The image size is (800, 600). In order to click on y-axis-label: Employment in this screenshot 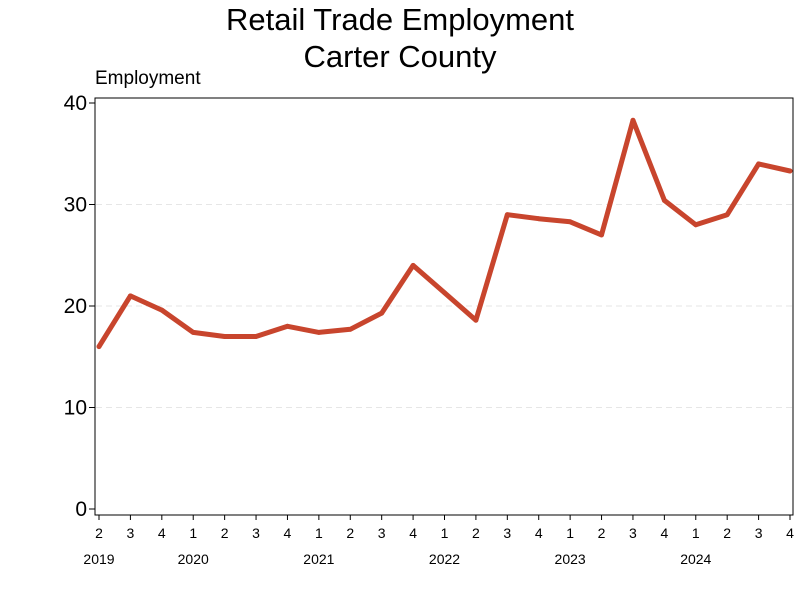, I will do `click(148, 78)`.